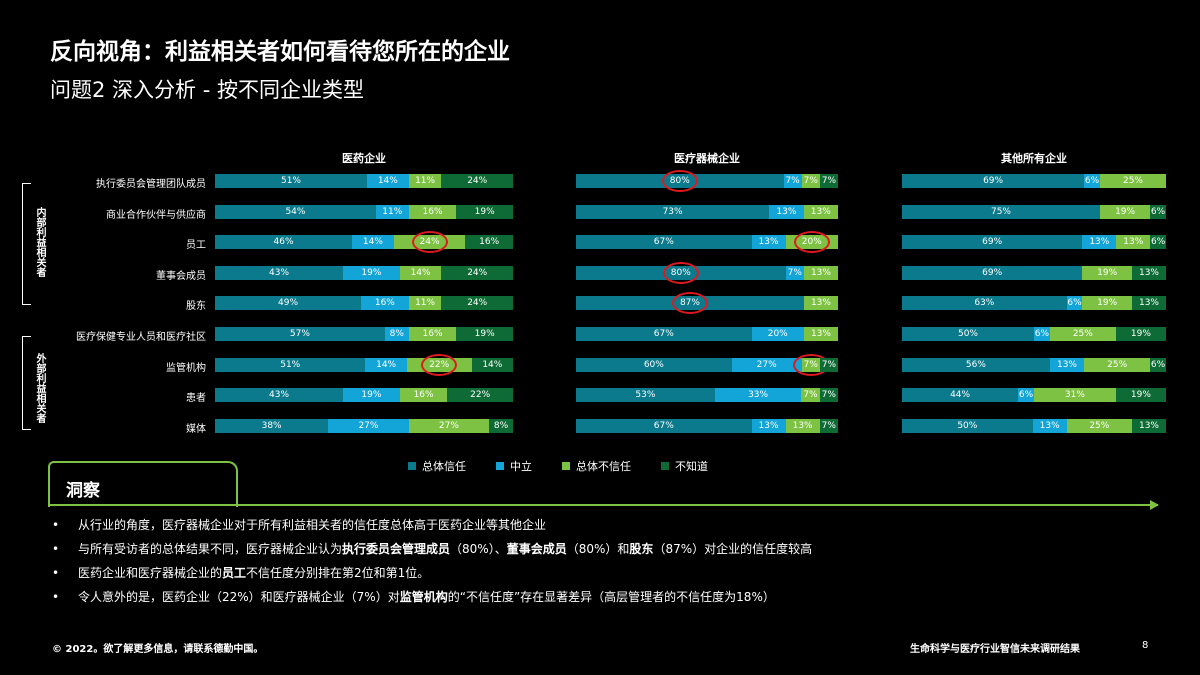 Image resolution: width=1200 pixels, height=675 pixels. What do you see at coordinates (477, 303) in the screenshot?
I see `data-label: 24%` at bounding box center [477, 303].